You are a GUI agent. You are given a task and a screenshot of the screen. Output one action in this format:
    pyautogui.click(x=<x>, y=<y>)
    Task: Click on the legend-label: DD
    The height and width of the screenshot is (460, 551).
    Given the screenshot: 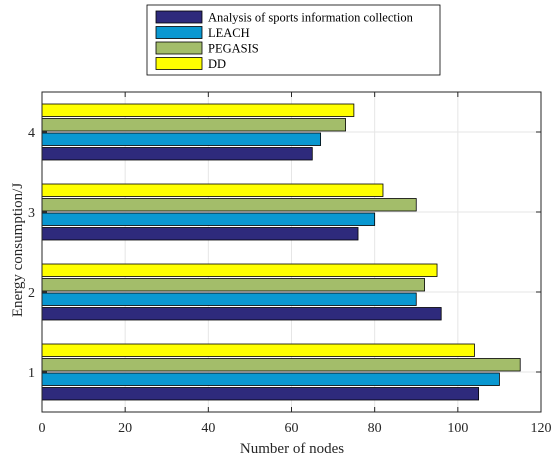 What is the action you would take?
    pyautogui.click(x=217, y=64)
    